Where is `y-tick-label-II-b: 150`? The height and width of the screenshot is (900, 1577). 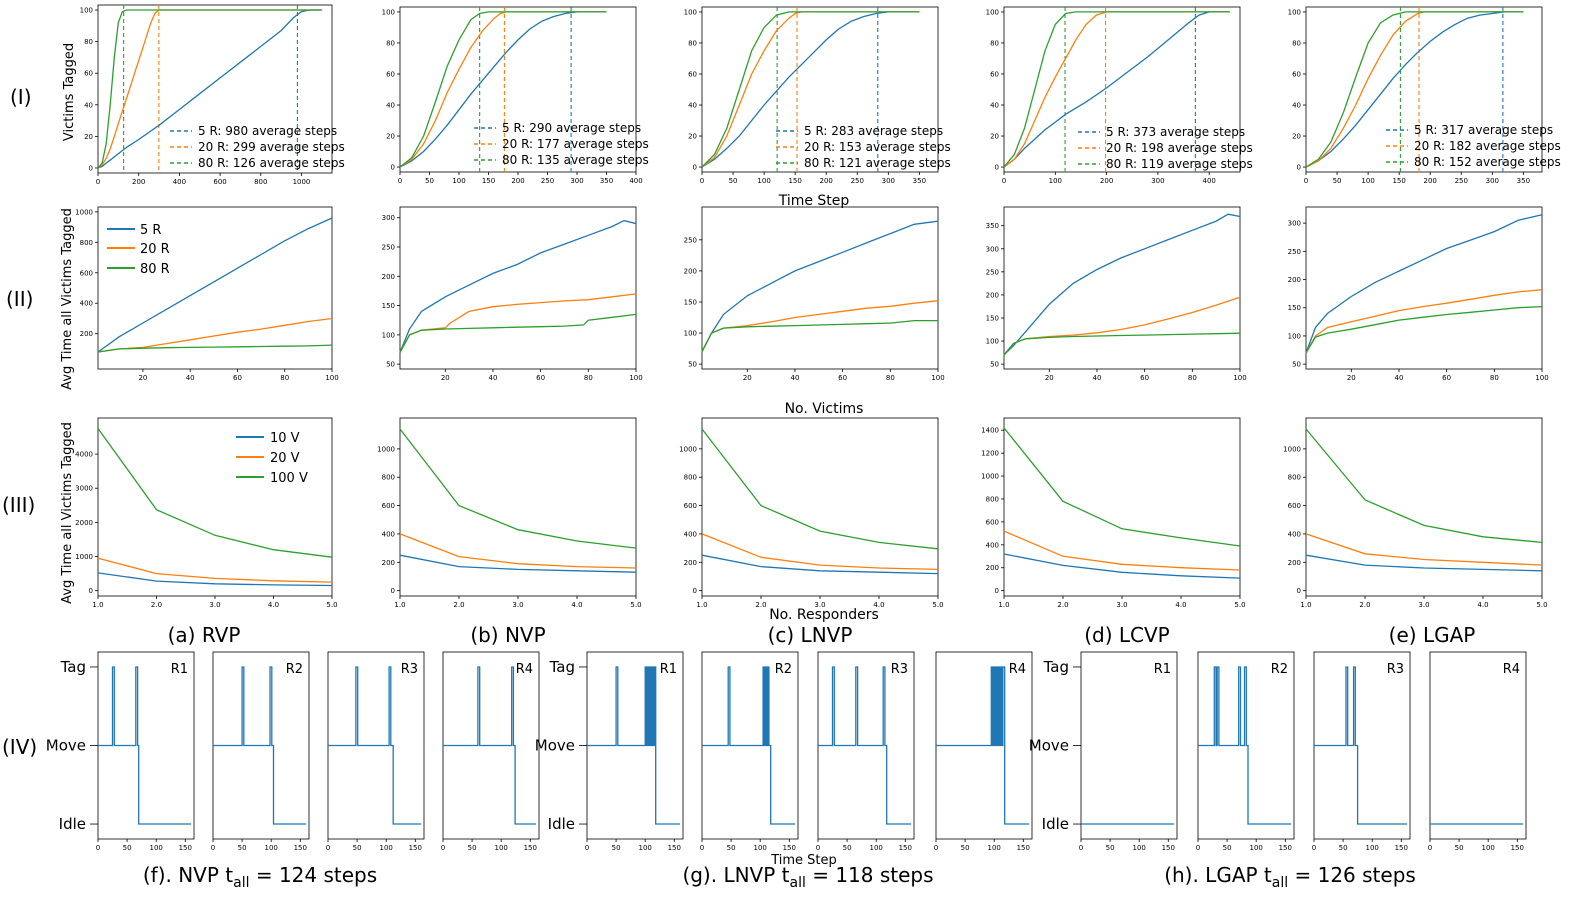 y-tick-label-II-b: 150 is located at coordinates (388, 306).